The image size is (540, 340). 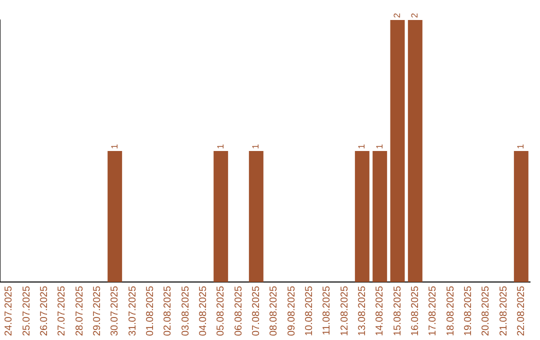 I want to click on x-tick-label: 30.07.2025, so click(x=115, y=311).